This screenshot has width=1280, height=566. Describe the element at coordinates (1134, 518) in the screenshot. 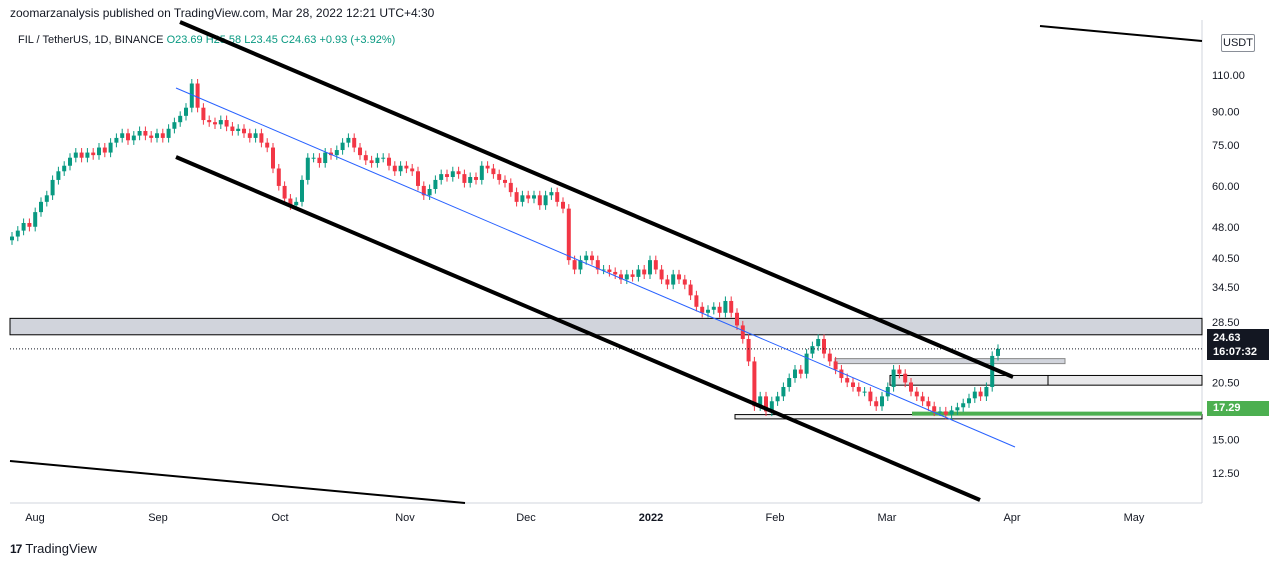

I see `x-tick-label: May` at that location.